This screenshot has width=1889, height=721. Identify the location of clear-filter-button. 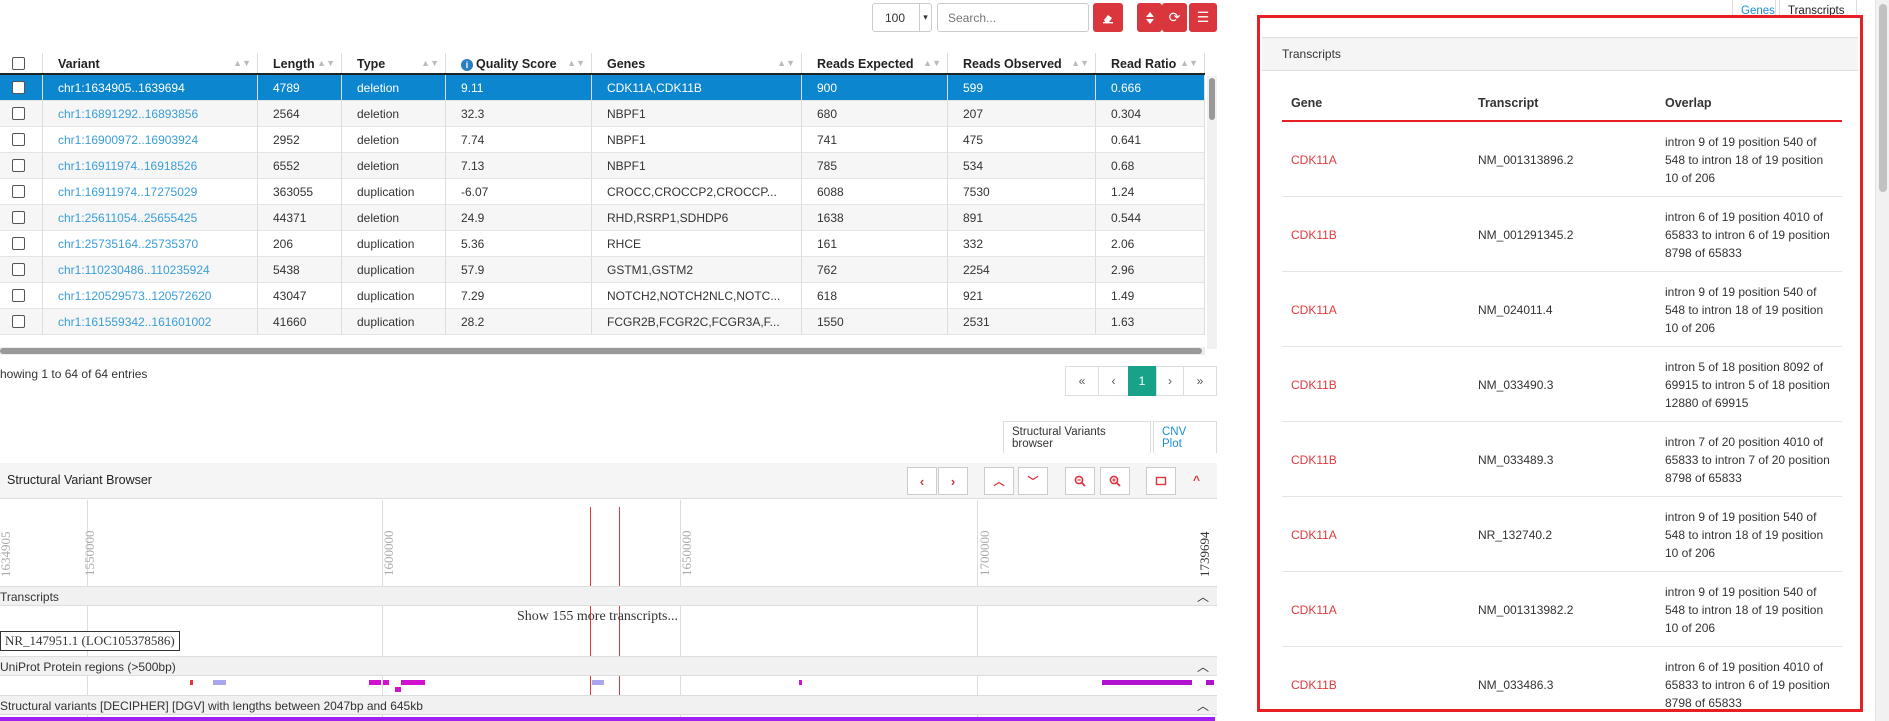
(1108, 17).